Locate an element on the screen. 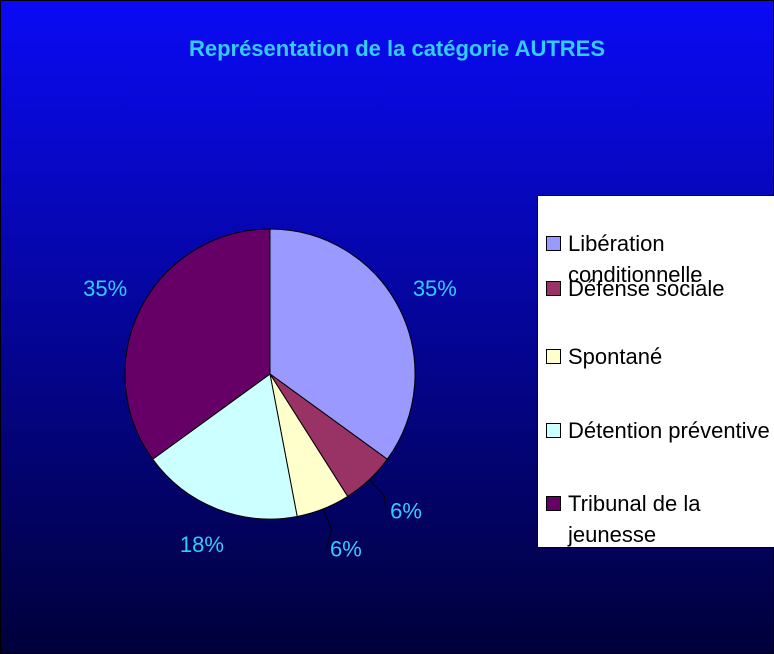  legend-item: Libération conditionnelle is located at coordinates (660, 259).